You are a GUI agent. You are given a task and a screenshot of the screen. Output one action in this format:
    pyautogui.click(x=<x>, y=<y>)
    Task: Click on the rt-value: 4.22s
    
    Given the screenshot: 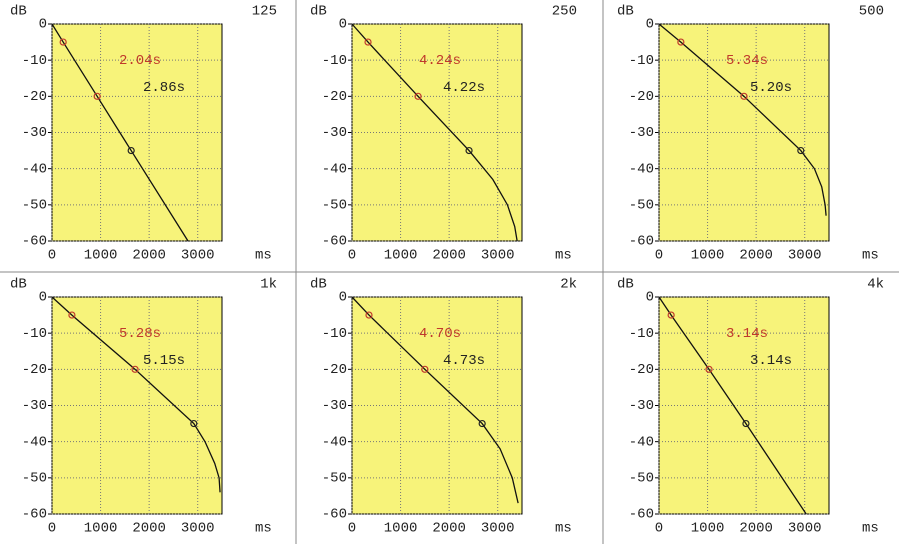 What is the action you would take?
    pyautogui.click(x=464, y=88)
    